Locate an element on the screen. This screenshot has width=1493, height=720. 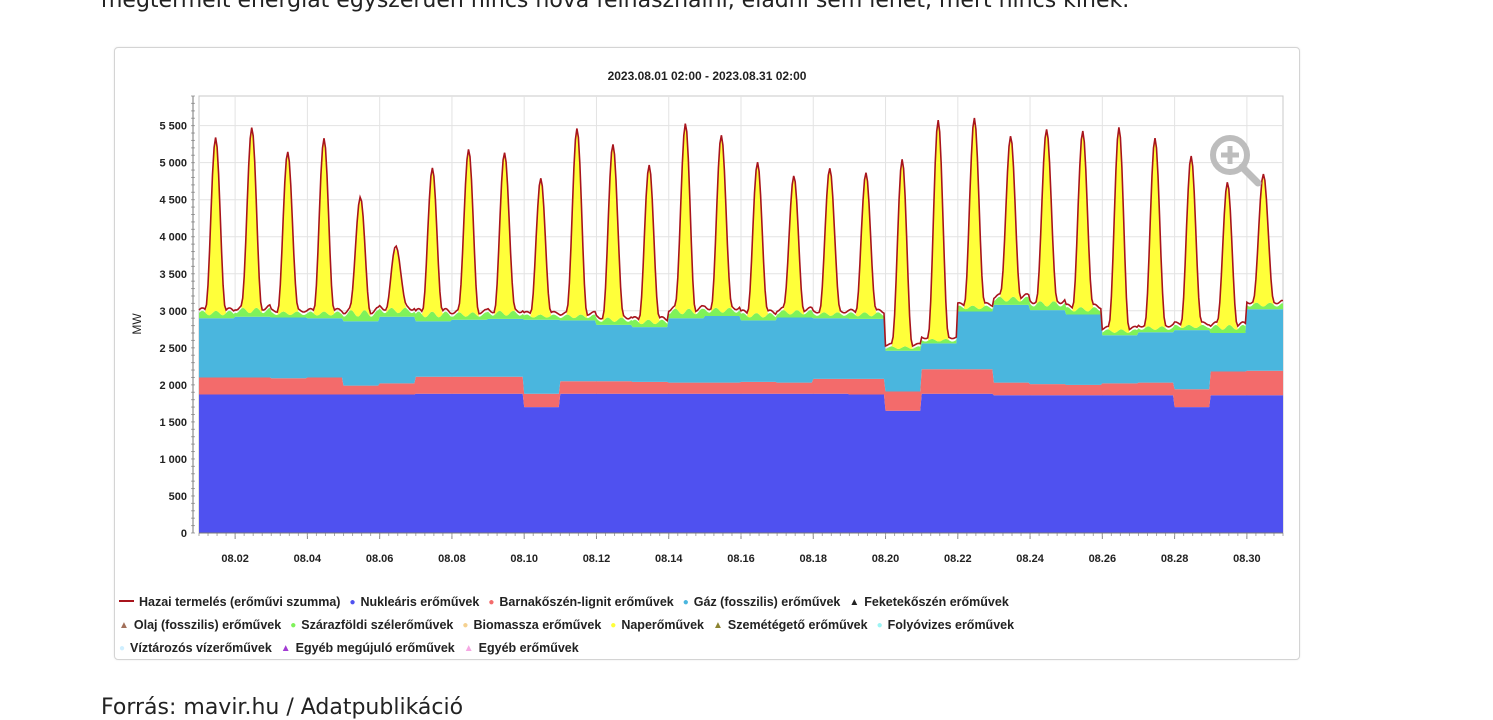
legend-item: ● Nukleáris erőművek is located at coordinates (414, 602).